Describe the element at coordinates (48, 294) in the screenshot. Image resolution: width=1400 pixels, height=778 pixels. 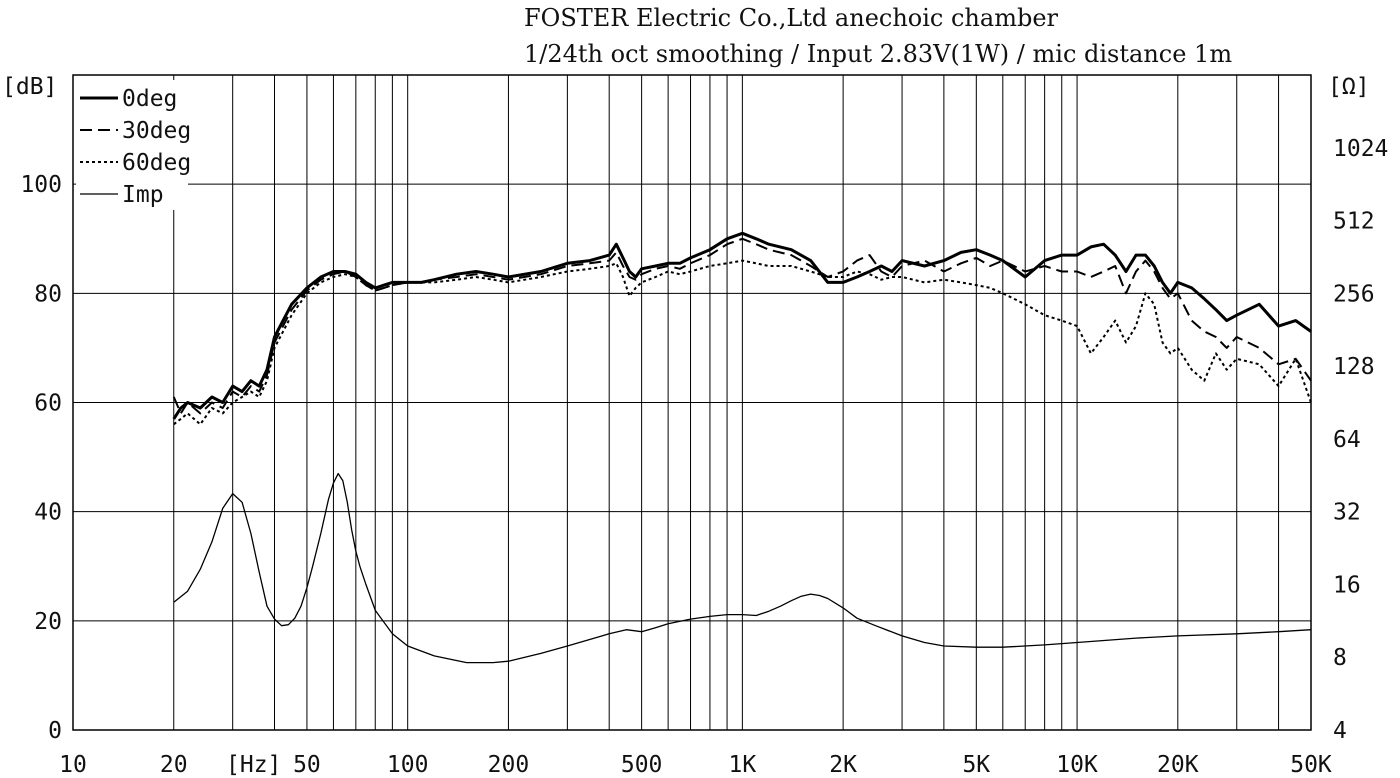
I see `y-tick-label: 80` at that location.